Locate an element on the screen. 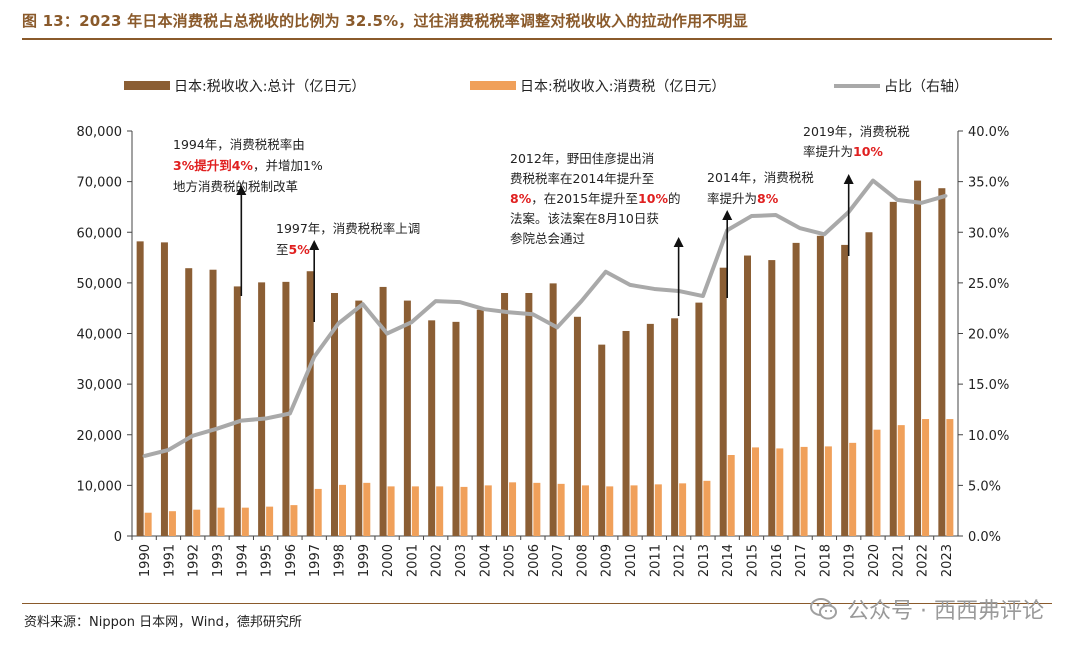 This screenshot has width=1080, height=651. source-note: 资料来源：Nippon 日本网，Wind，德邦研究所 is located at coordinates (163, 622).